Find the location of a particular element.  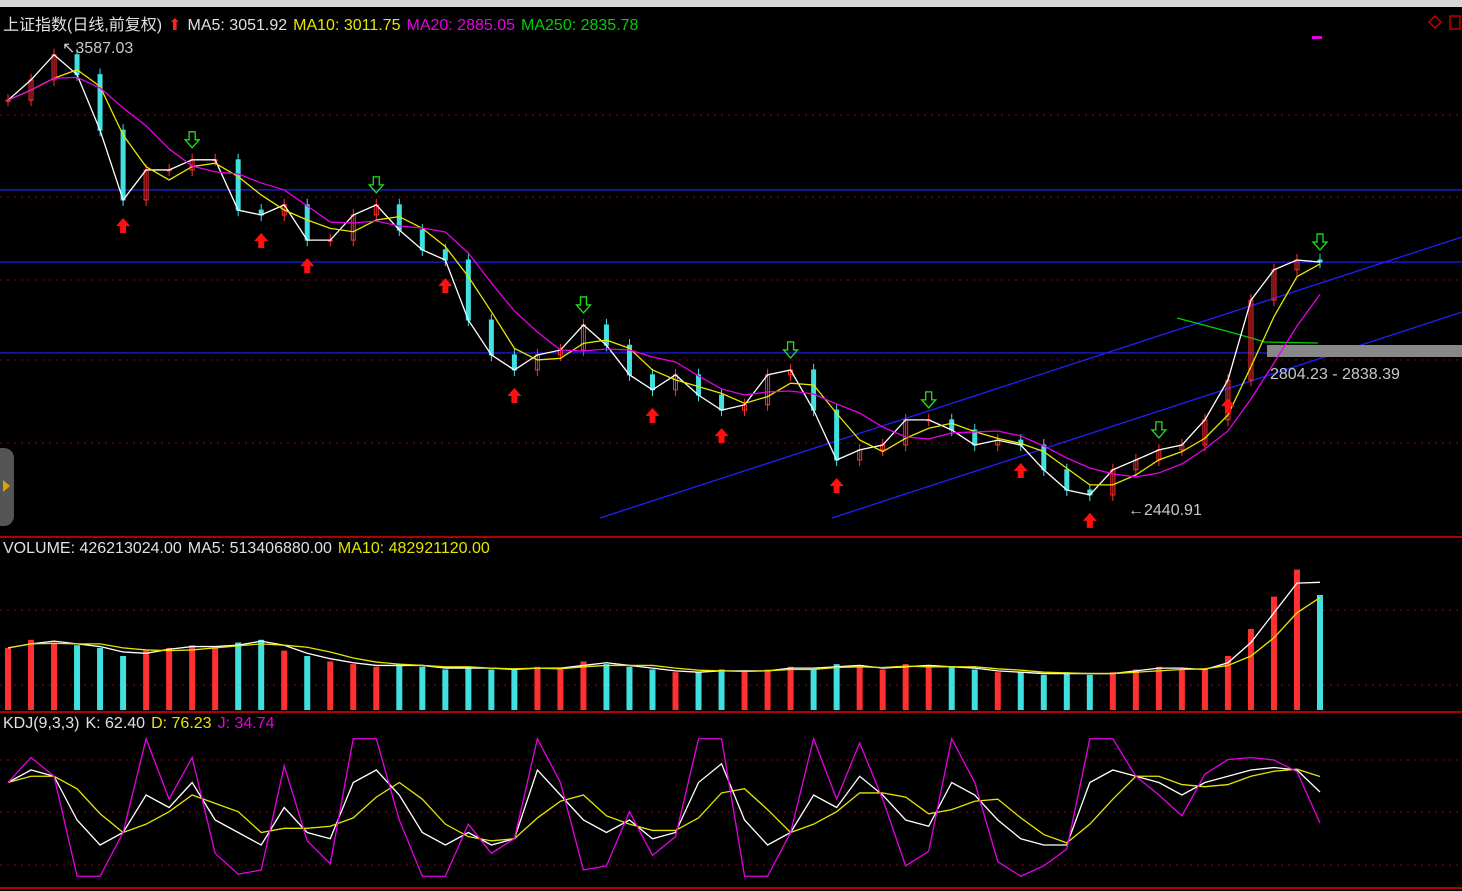

kdj-d-value: D: 76.23 is located at coordinates (181, 723).